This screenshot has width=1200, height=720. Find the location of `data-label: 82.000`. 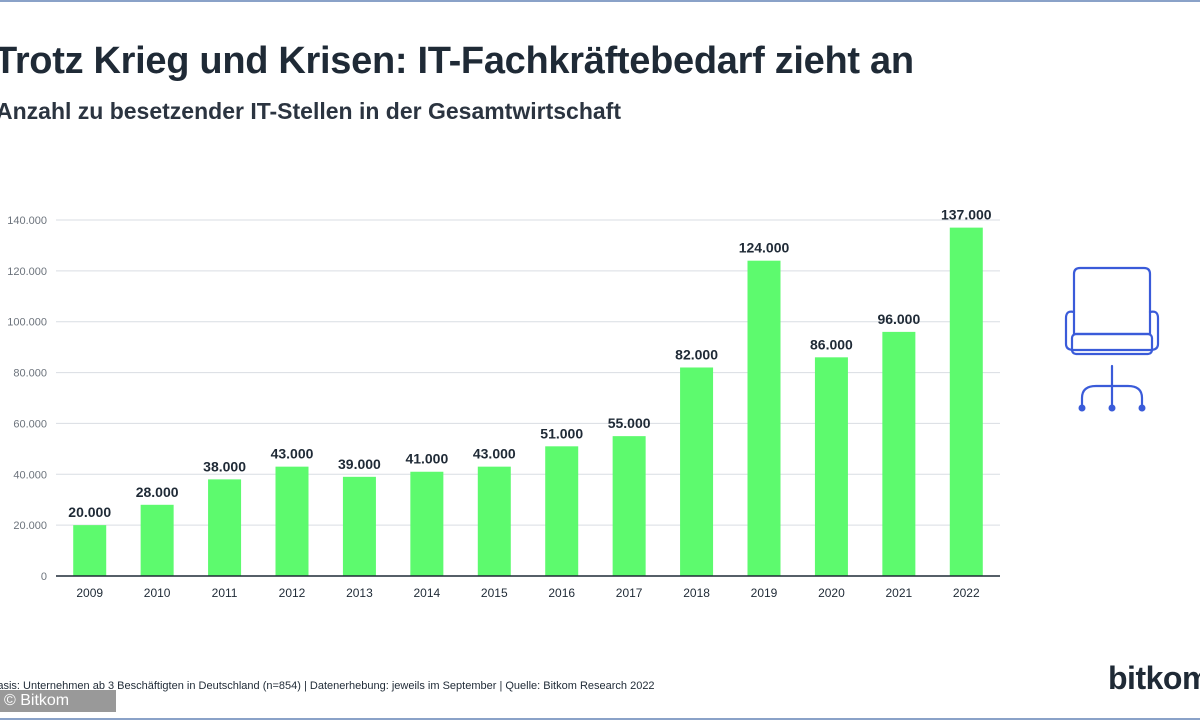

data-label: 82.000 is located at coordinates (696, 354).